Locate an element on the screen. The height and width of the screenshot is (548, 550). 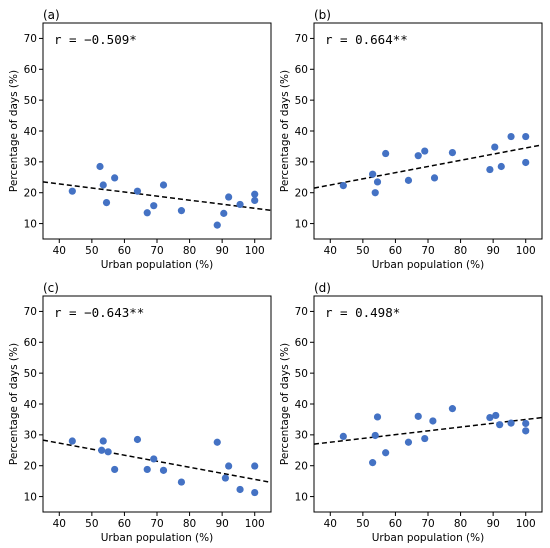
correlation-annotation: r = 0.498* is located at coordinates (362, 312).